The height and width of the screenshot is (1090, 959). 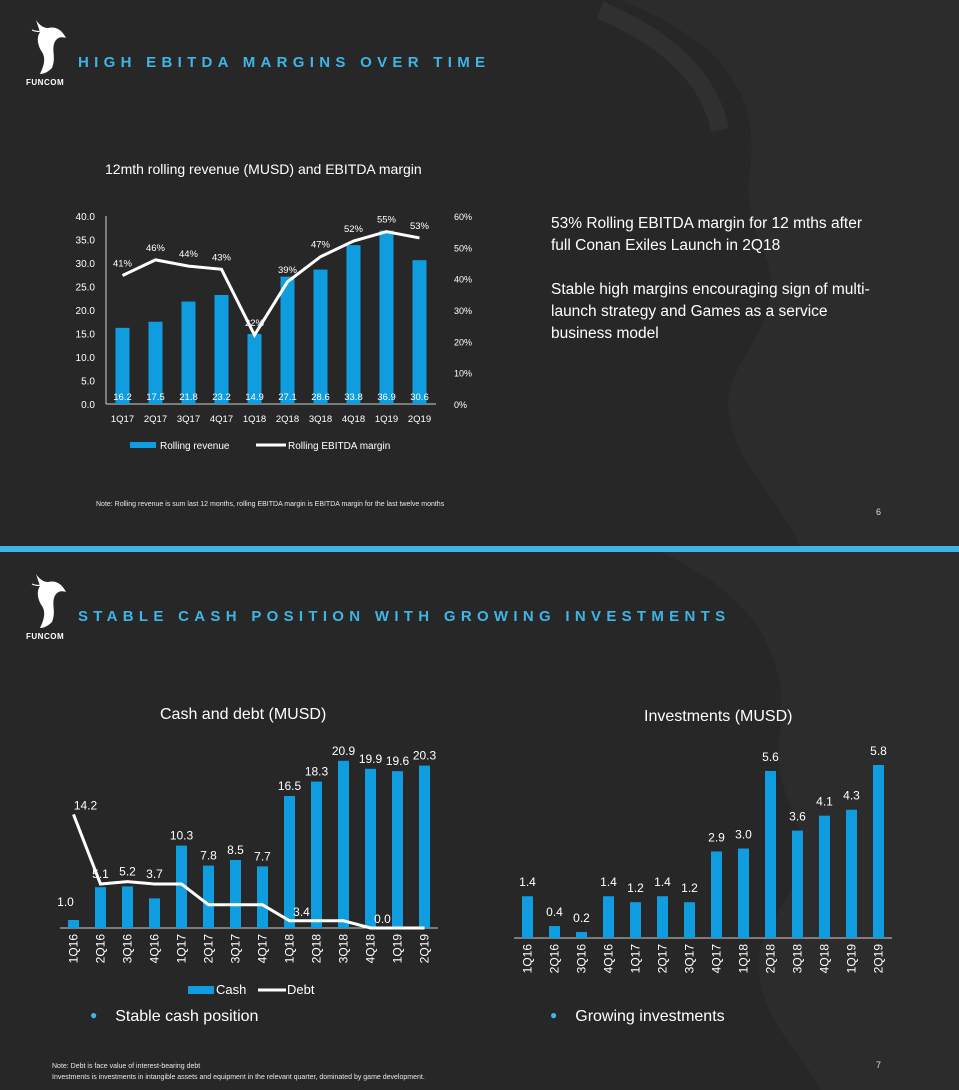 What do you see at coordinates (49, 47) in the screenshot?
I see `funcom-logo` at bounding box center [49, 47].